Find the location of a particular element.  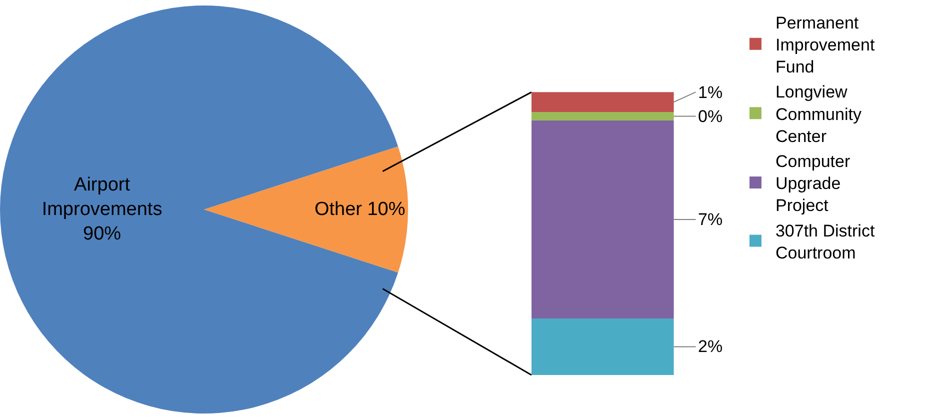

legend-label: Longview Community Center is located at coordinates (818, 114).